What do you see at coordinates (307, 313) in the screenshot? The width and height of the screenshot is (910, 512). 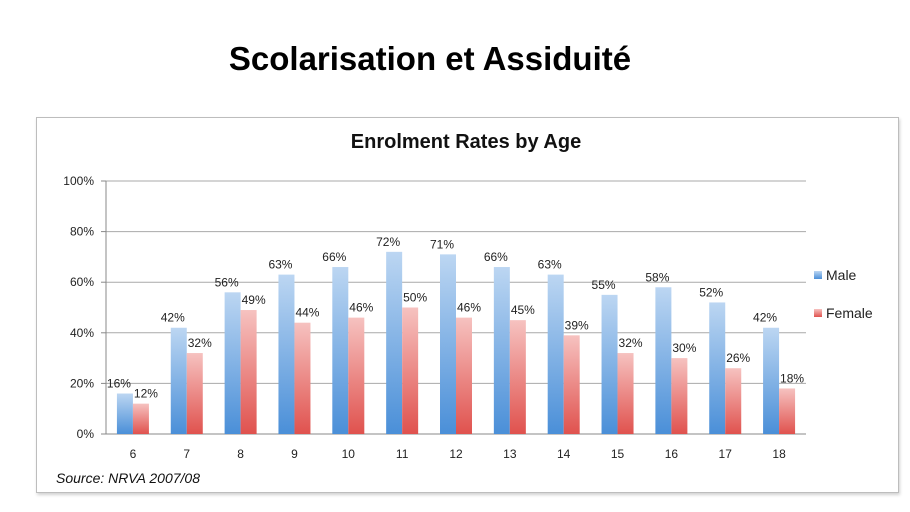 I see `data-label-female: 44%` at bounding box center [307, 313].